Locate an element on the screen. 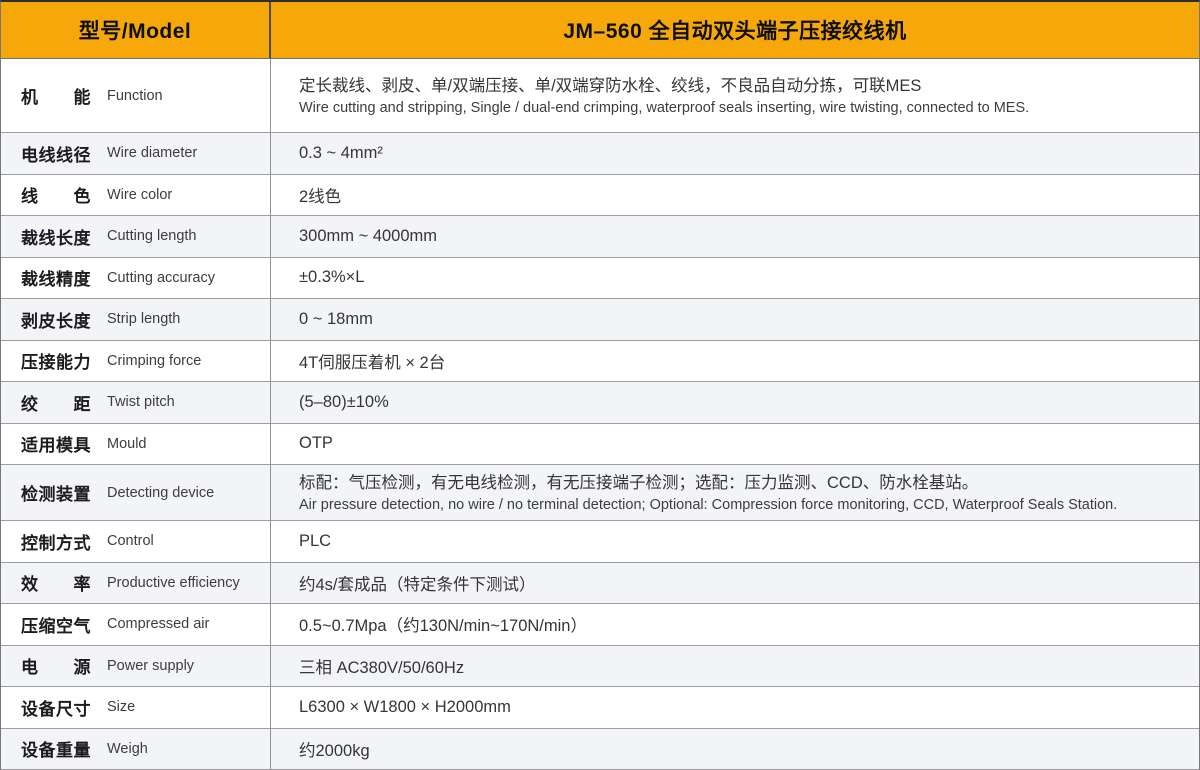  row-label-cell: 剥皮长度 Strip length is located at coordinates (136, 319).